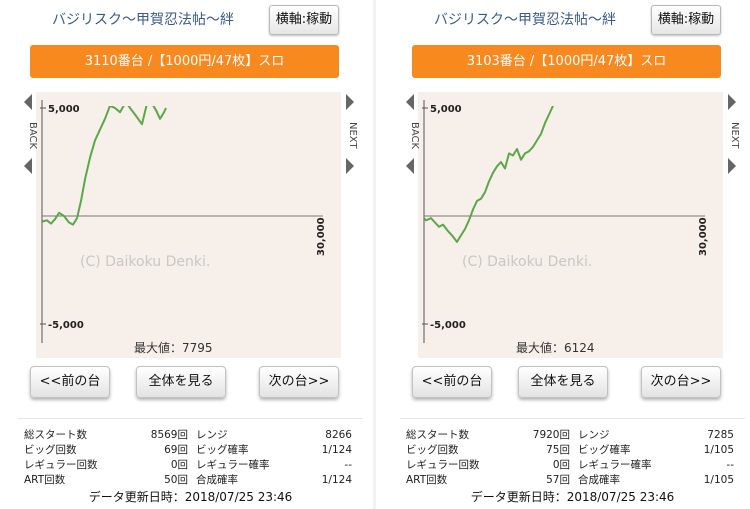 This screenshot has height=509, width=750. Describe the element at coordinates (555, 347) in the screenshot. I see `max-value-label: 最大値：6124` at that location.